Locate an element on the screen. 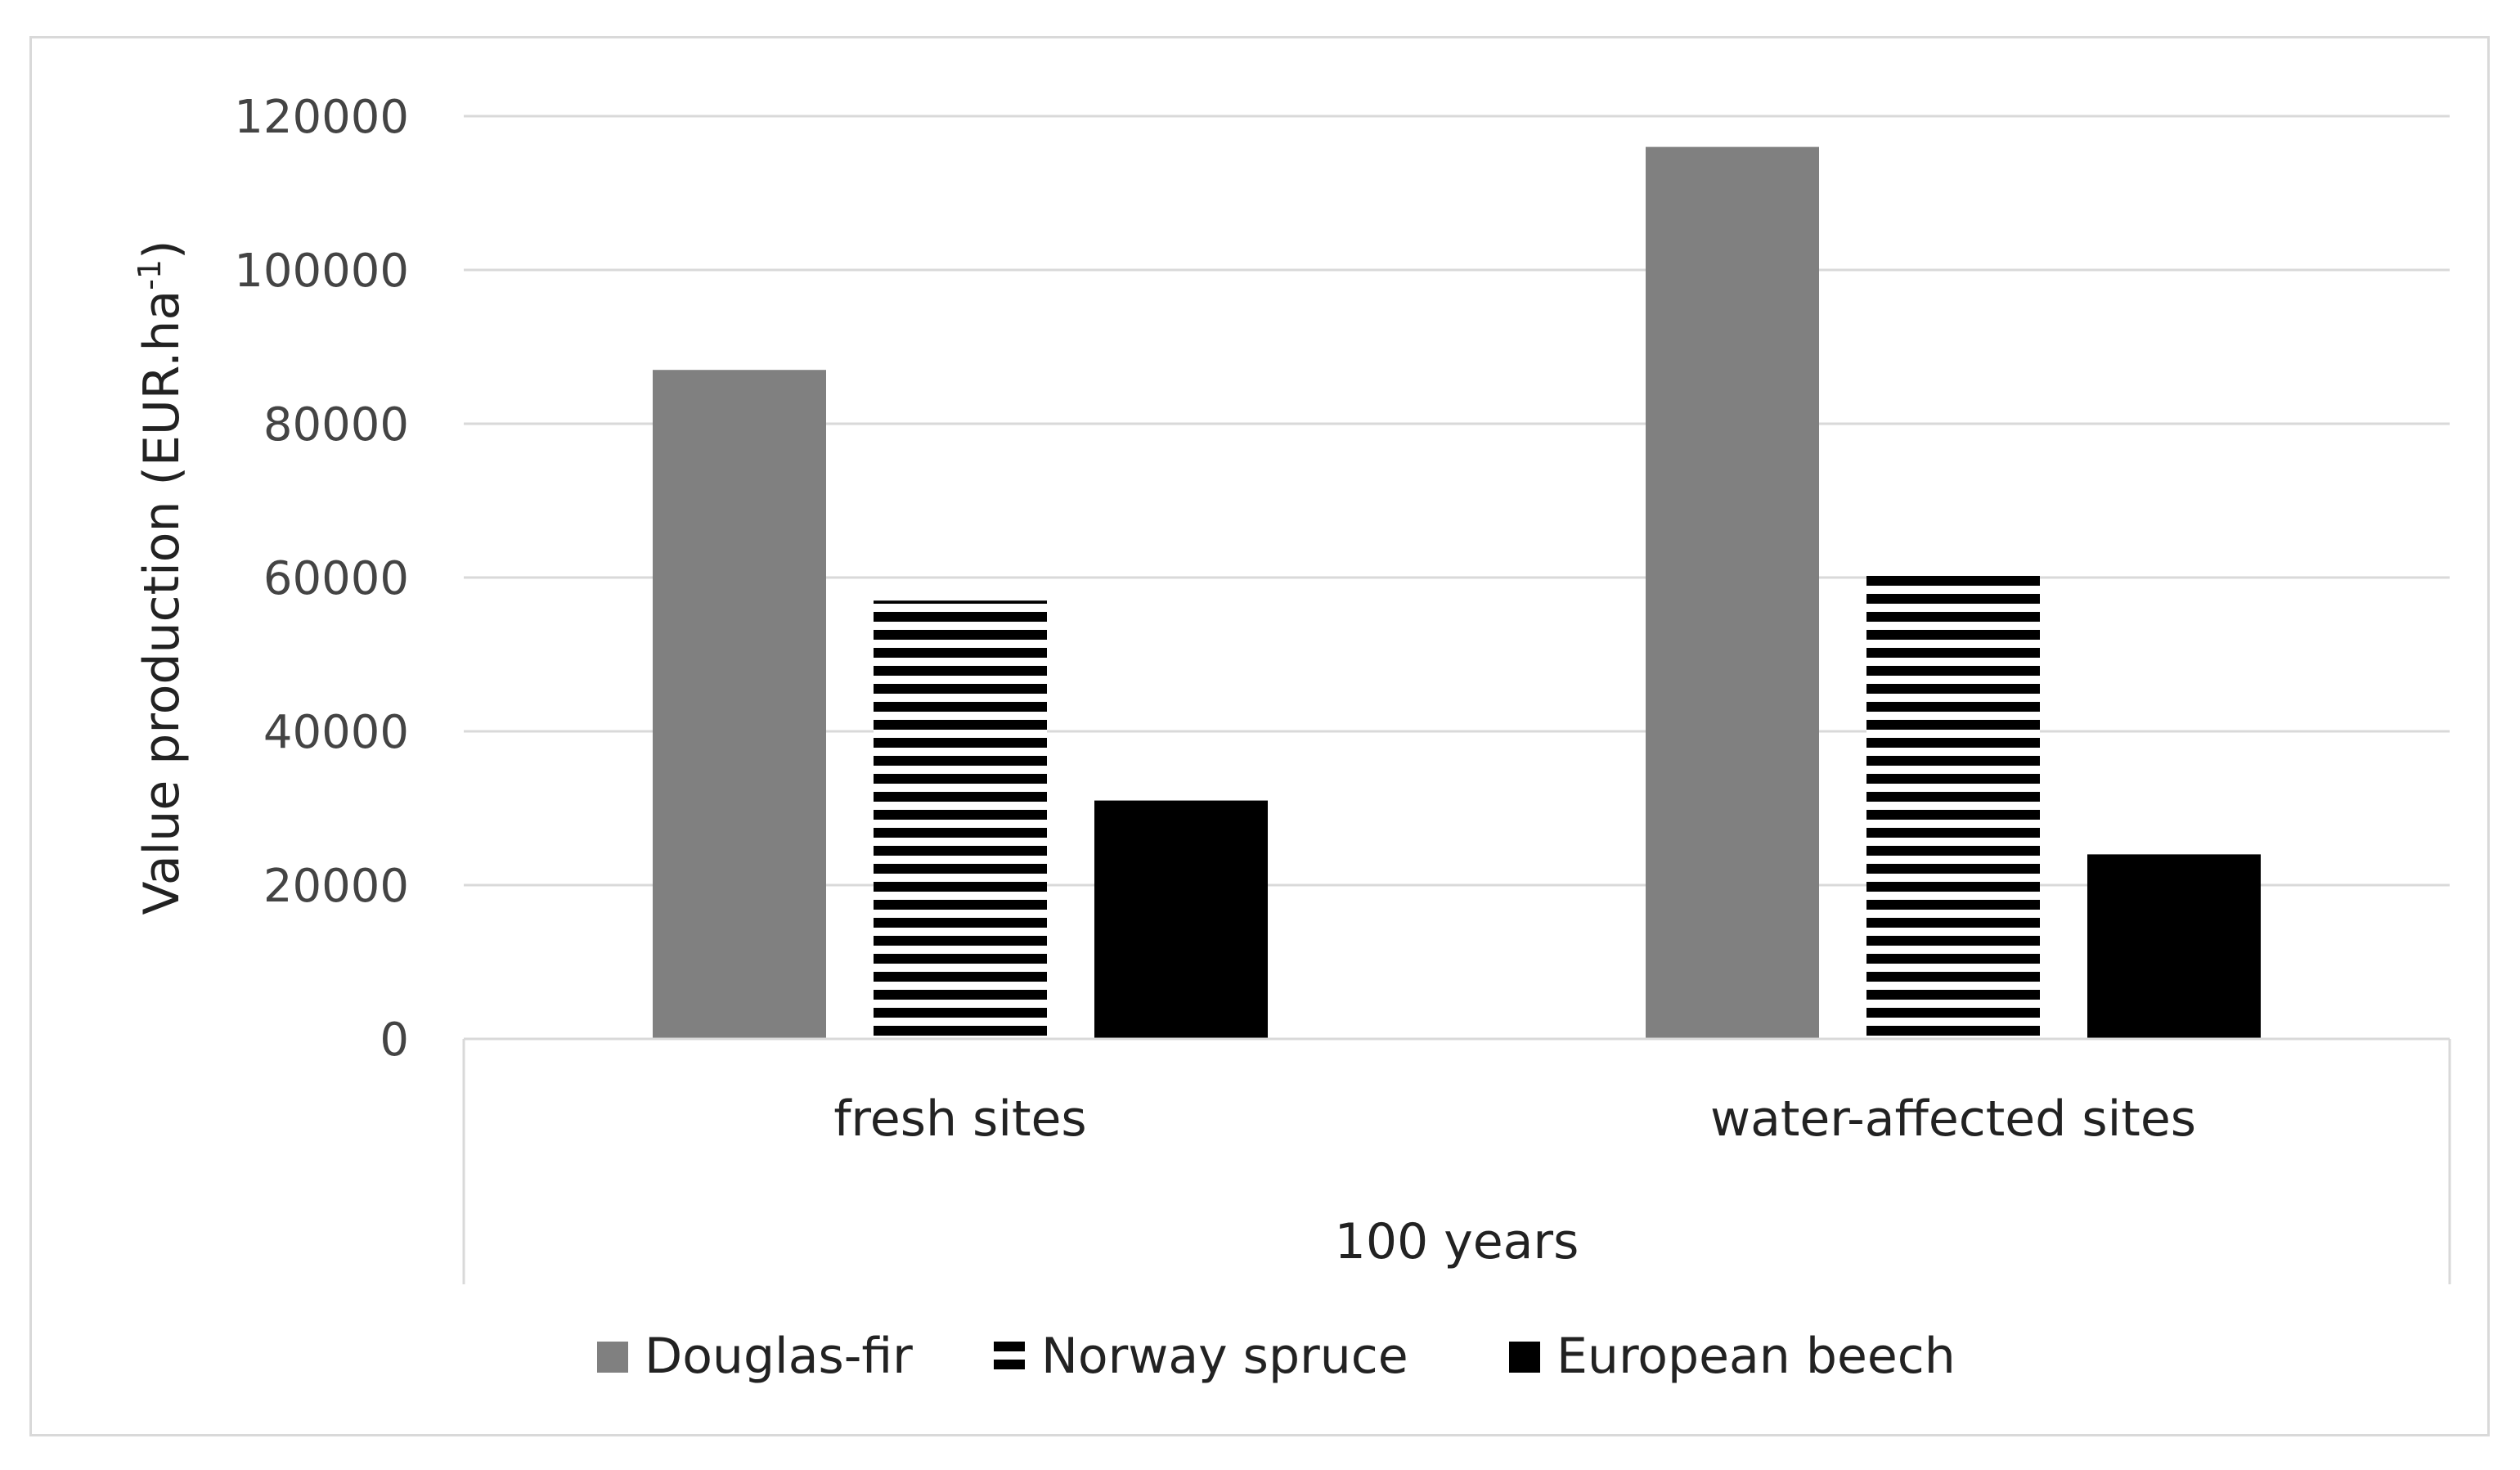 The height and width of the screenshot is (1470, 2520). y-axis-label-sup: -1 is located at coordinates (150, 274).